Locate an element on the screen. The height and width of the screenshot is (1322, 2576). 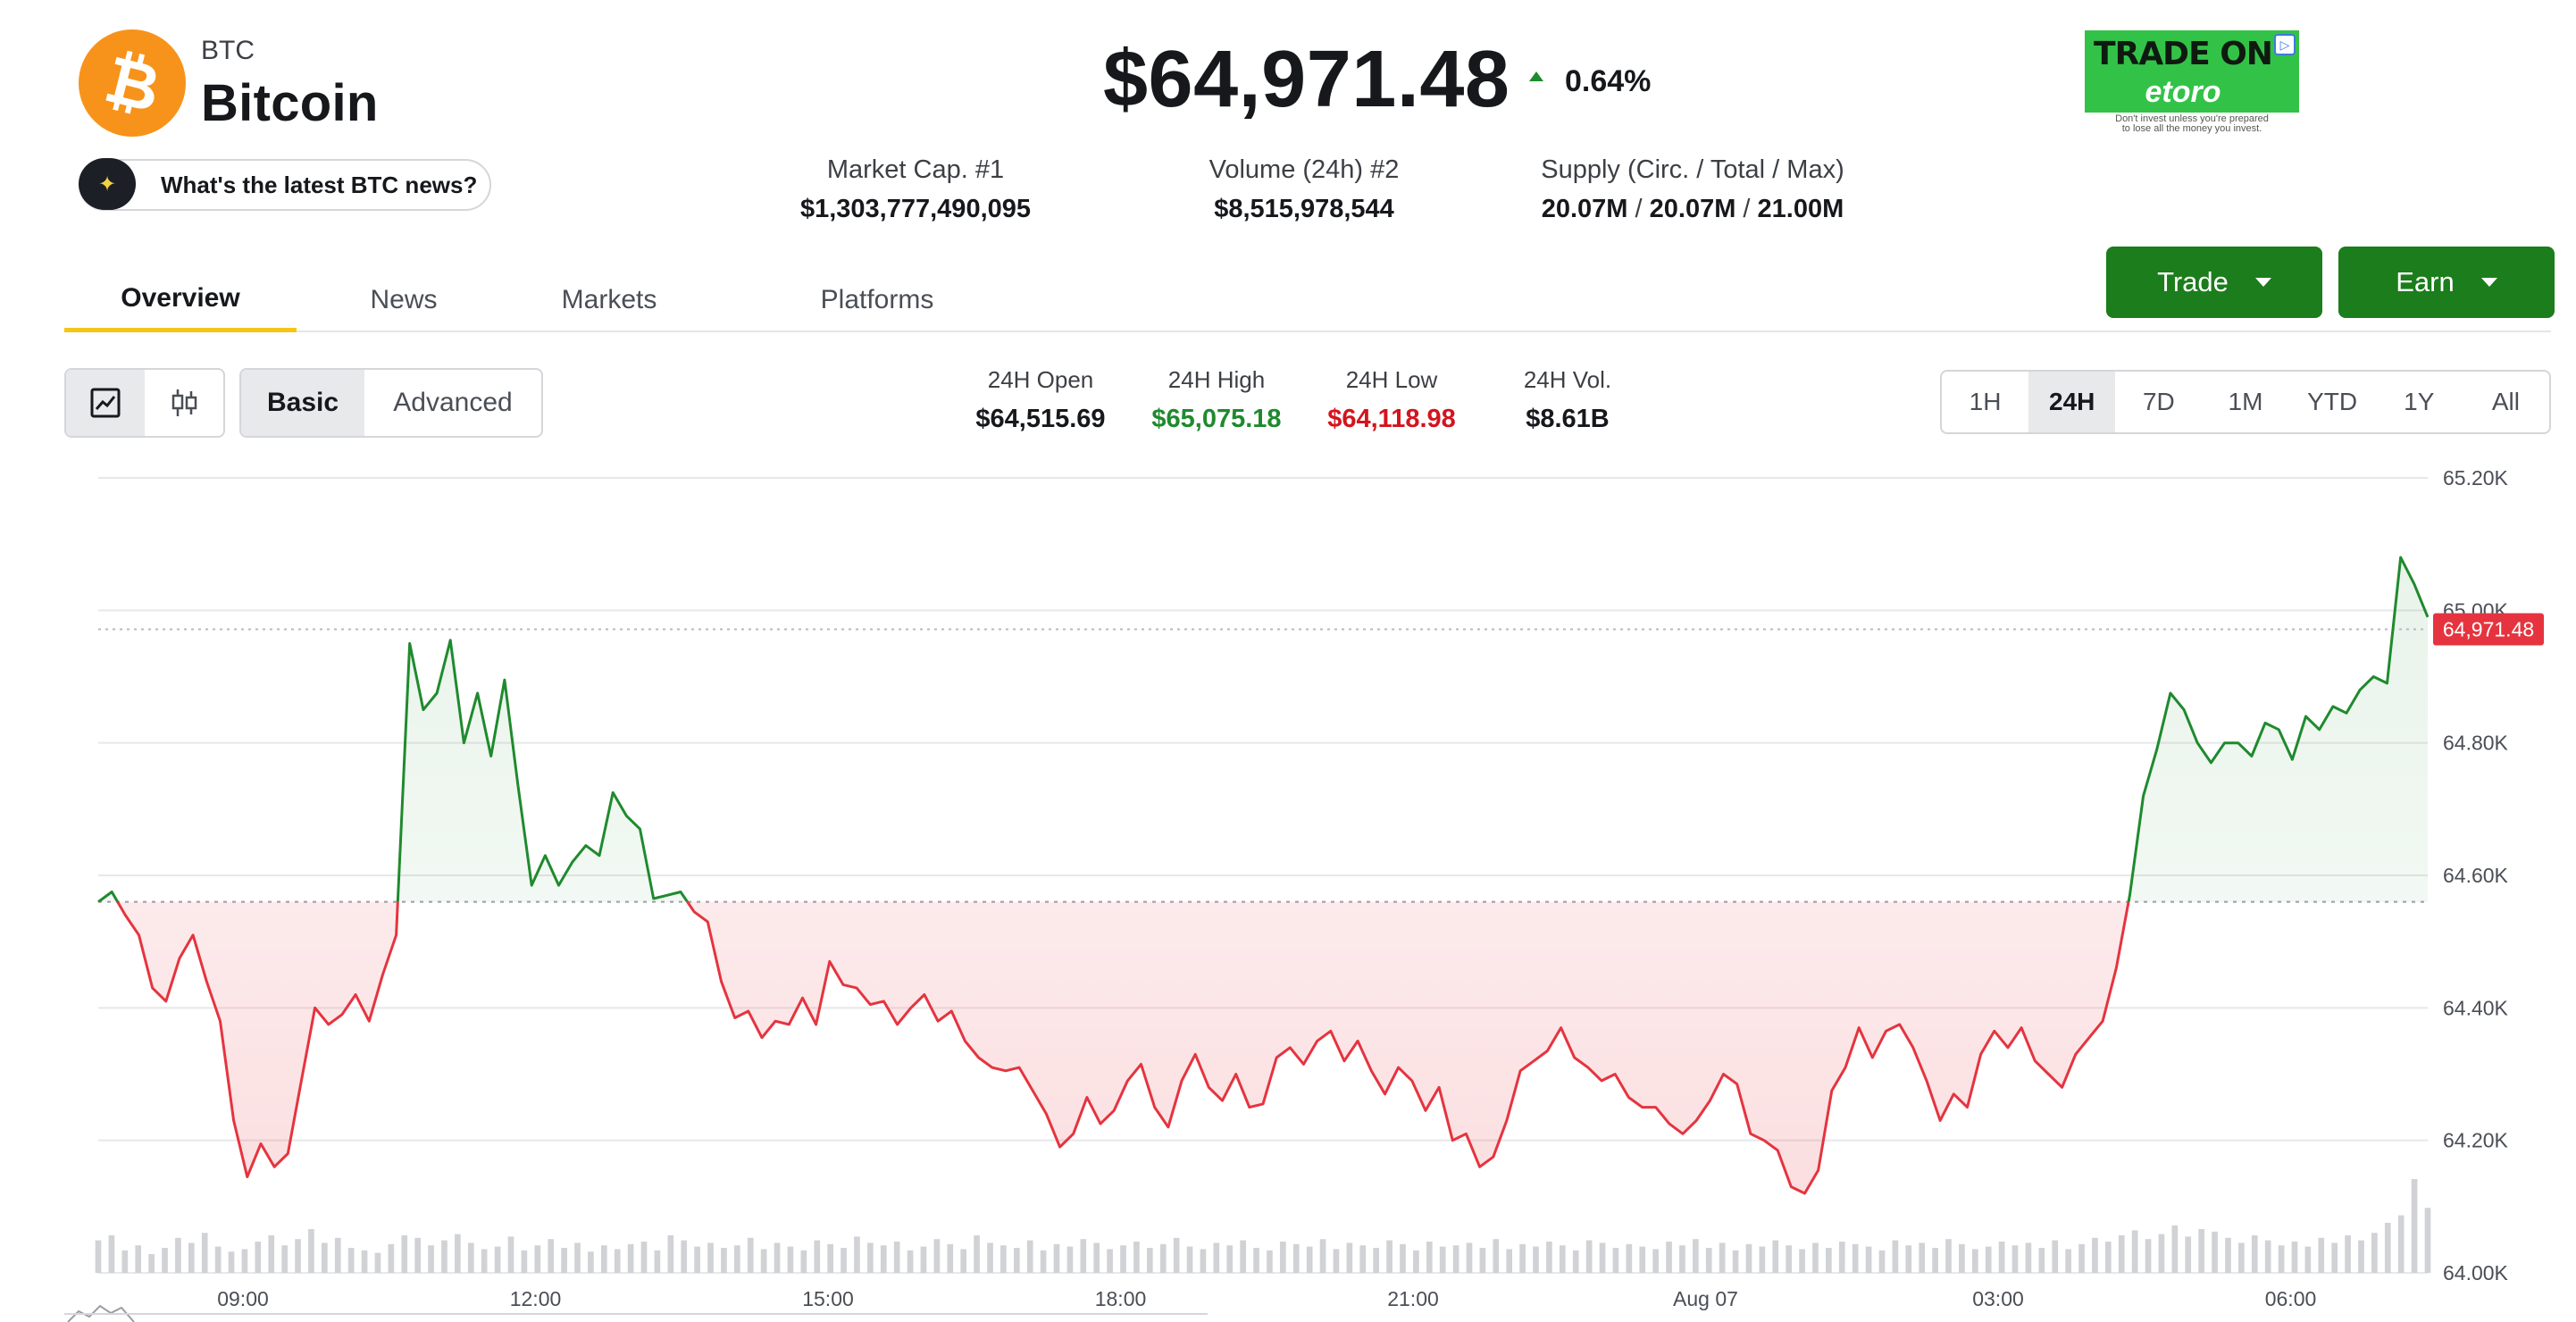
ohlc-volume-value: $8.61B is located at coordinates (1568, 419).